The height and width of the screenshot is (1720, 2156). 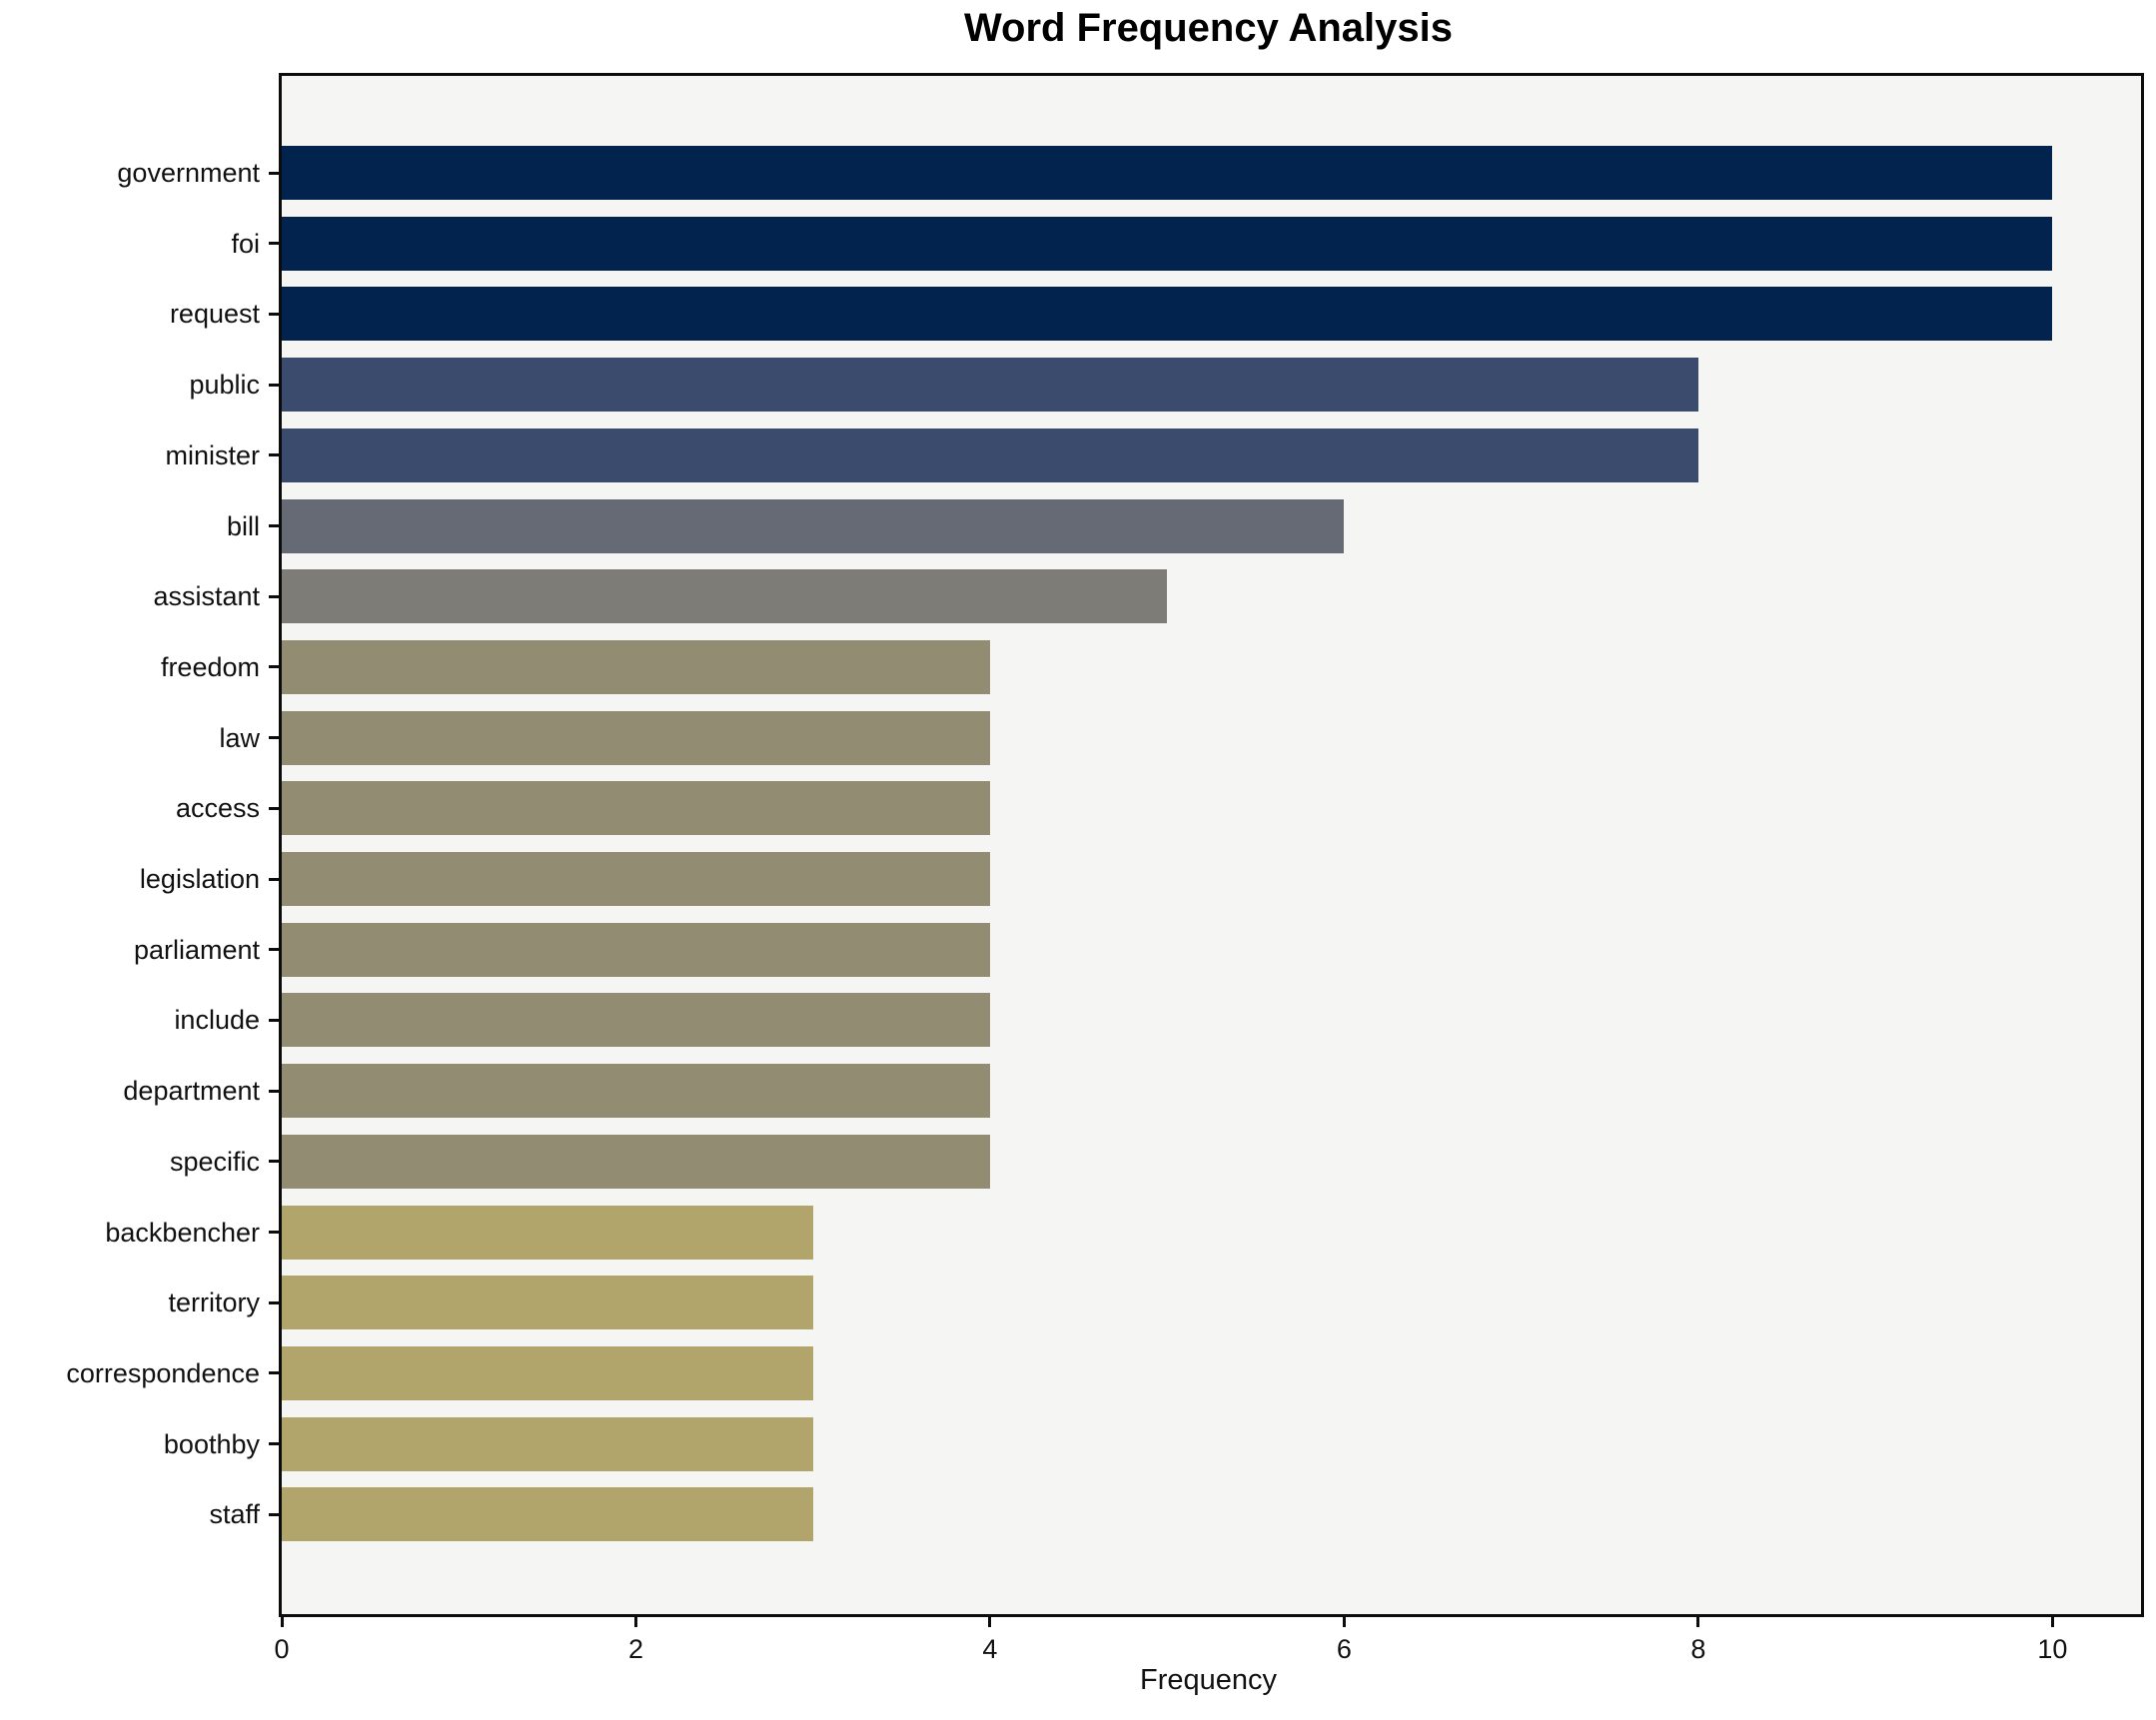 What do you see at coordinates (243, 525) in the screenshot?
I see `y-tick-label-bill: bill` at bounding box center [243, 525].